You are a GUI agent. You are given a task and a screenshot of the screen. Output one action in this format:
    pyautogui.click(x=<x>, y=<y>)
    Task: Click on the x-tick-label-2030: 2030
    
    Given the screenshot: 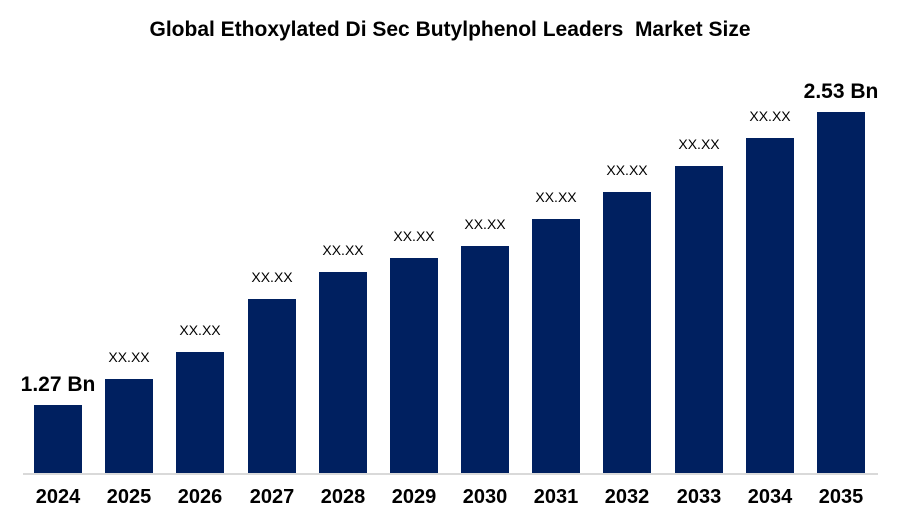 What is the action you would take?
    pyautogui.click(x=485, y=497)
    